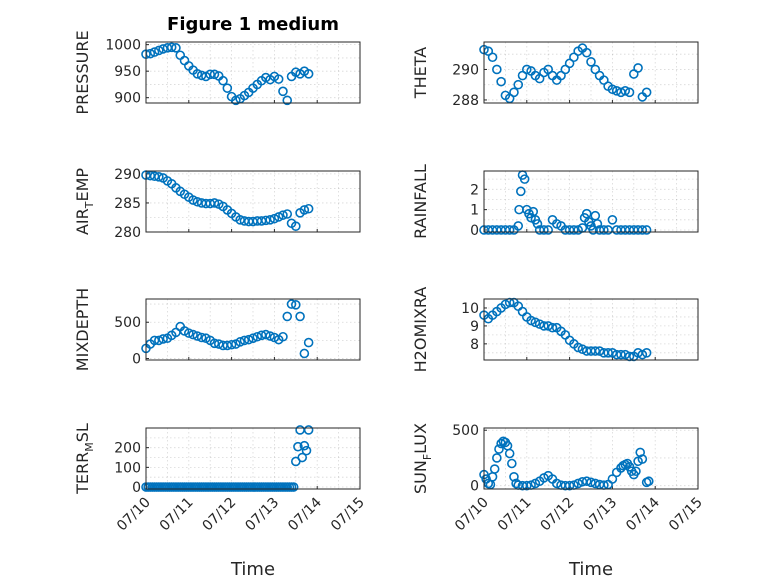 This screenshot has width=778, height=583. I want to click on x-tick-label: 07/13, so click(262, 515).